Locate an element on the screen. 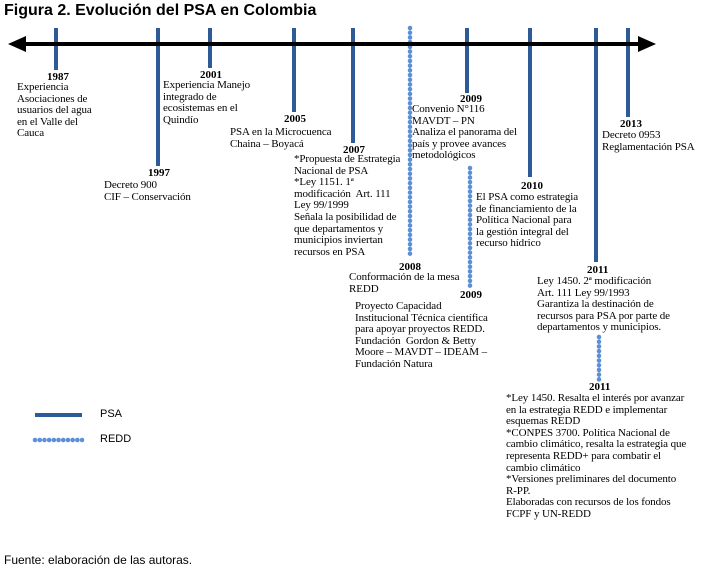 Image resolution: width=702 pixels, height=575 pixels. event-year-1987-psa: 1987 is located at coordinates (58, 77).